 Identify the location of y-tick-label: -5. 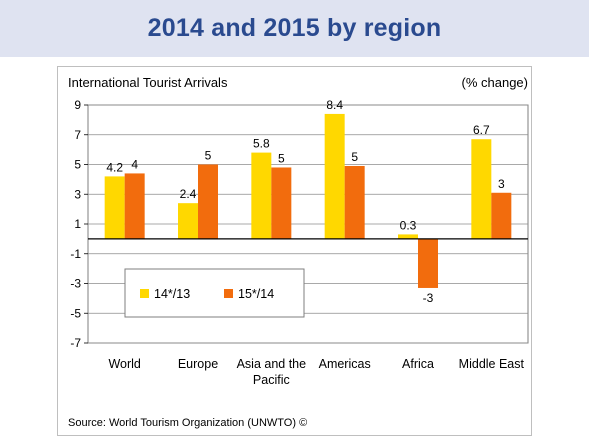
(75, 313).